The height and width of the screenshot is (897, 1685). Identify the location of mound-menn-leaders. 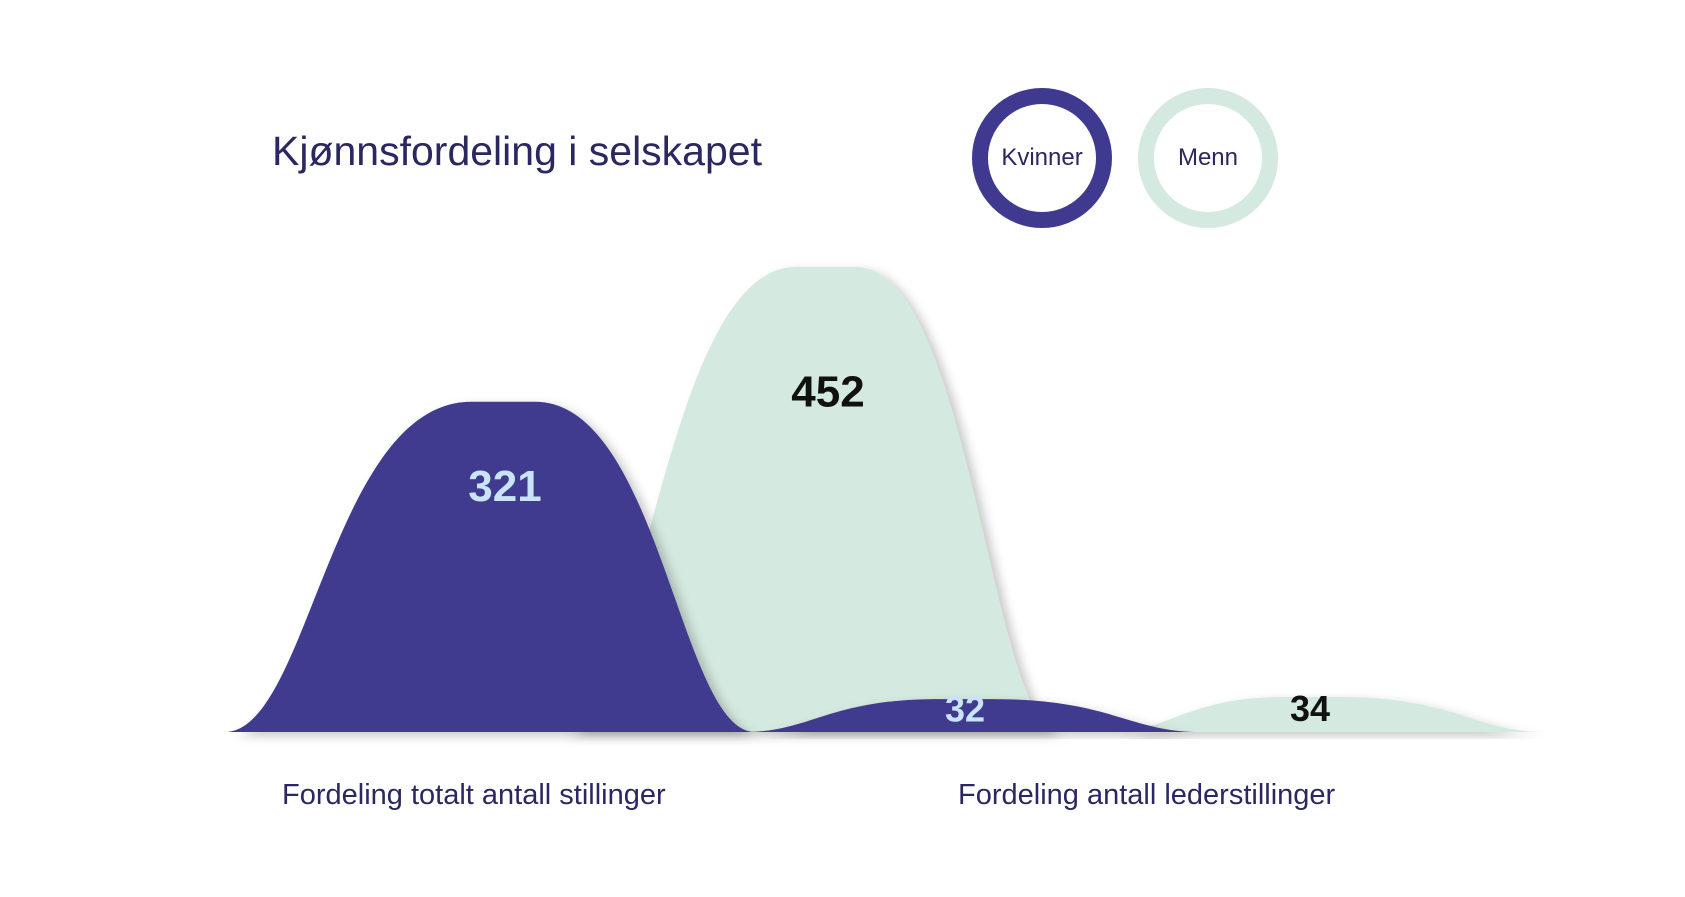
(1327, 714).